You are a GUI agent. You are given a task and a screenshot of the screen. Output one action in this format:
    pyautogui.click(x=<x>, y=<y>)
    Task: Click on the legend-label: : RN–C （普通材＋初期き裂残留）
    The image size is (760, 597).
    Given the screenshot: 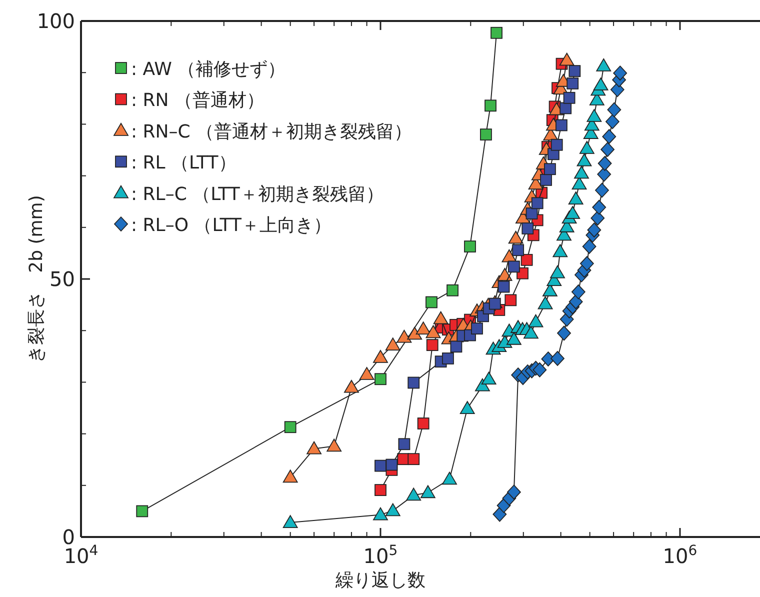 What is the action you would take?
    pyautogui.click(x=271, y=131)
    